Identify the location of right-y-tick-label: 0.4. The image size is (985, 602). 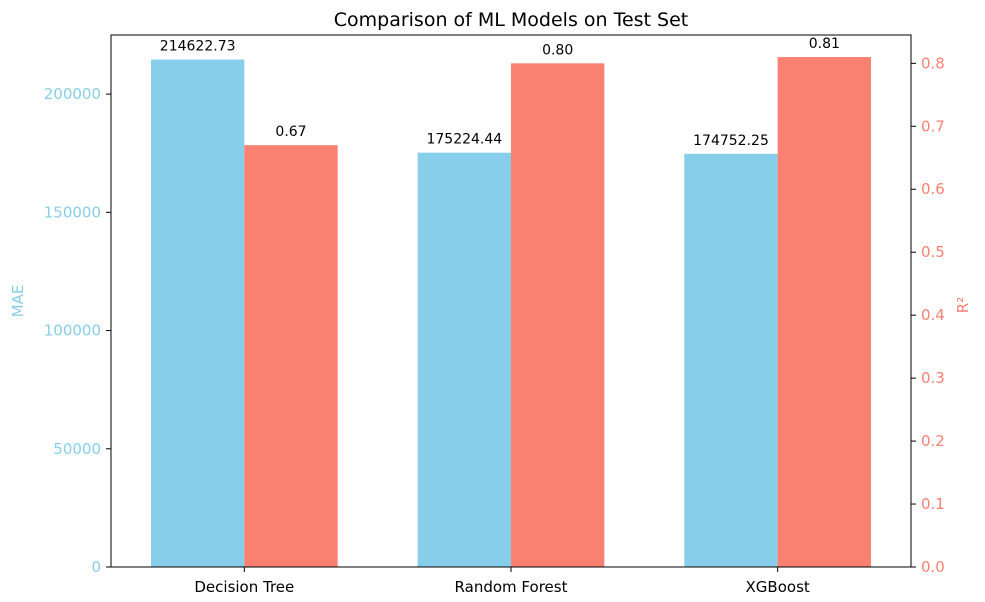
(933, 315).